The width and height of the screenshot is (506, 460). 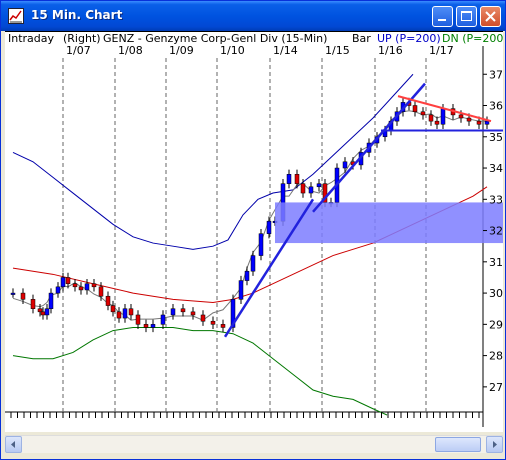 I want to click on arrow-left-icon, so click(x=13, y=444).